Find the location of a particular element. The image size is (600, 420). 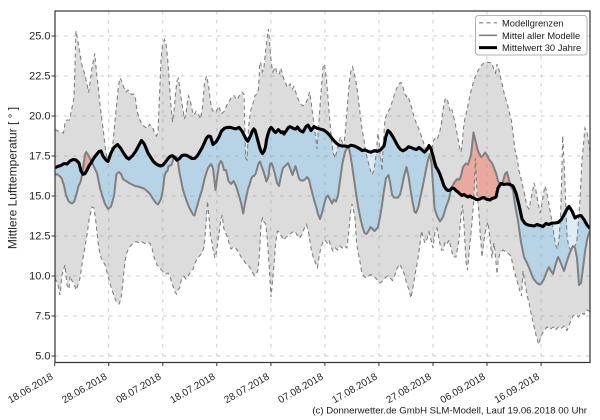

svg-text: 22.5 is located at coordinates (39, 77).